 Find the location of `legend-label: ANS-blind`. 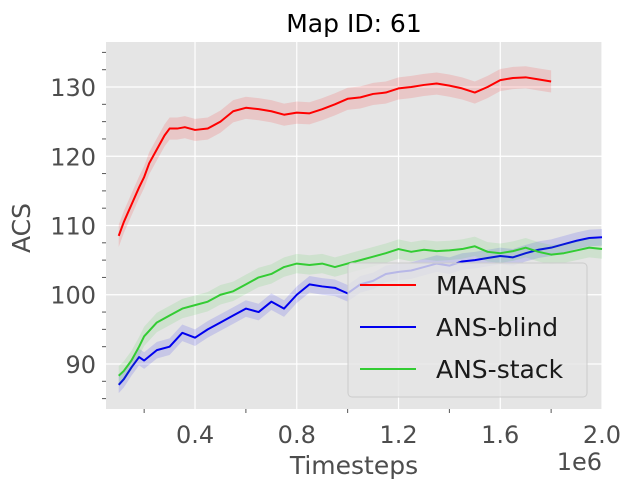

legend-label: ANS-blind is located at coordinates (497, 327).